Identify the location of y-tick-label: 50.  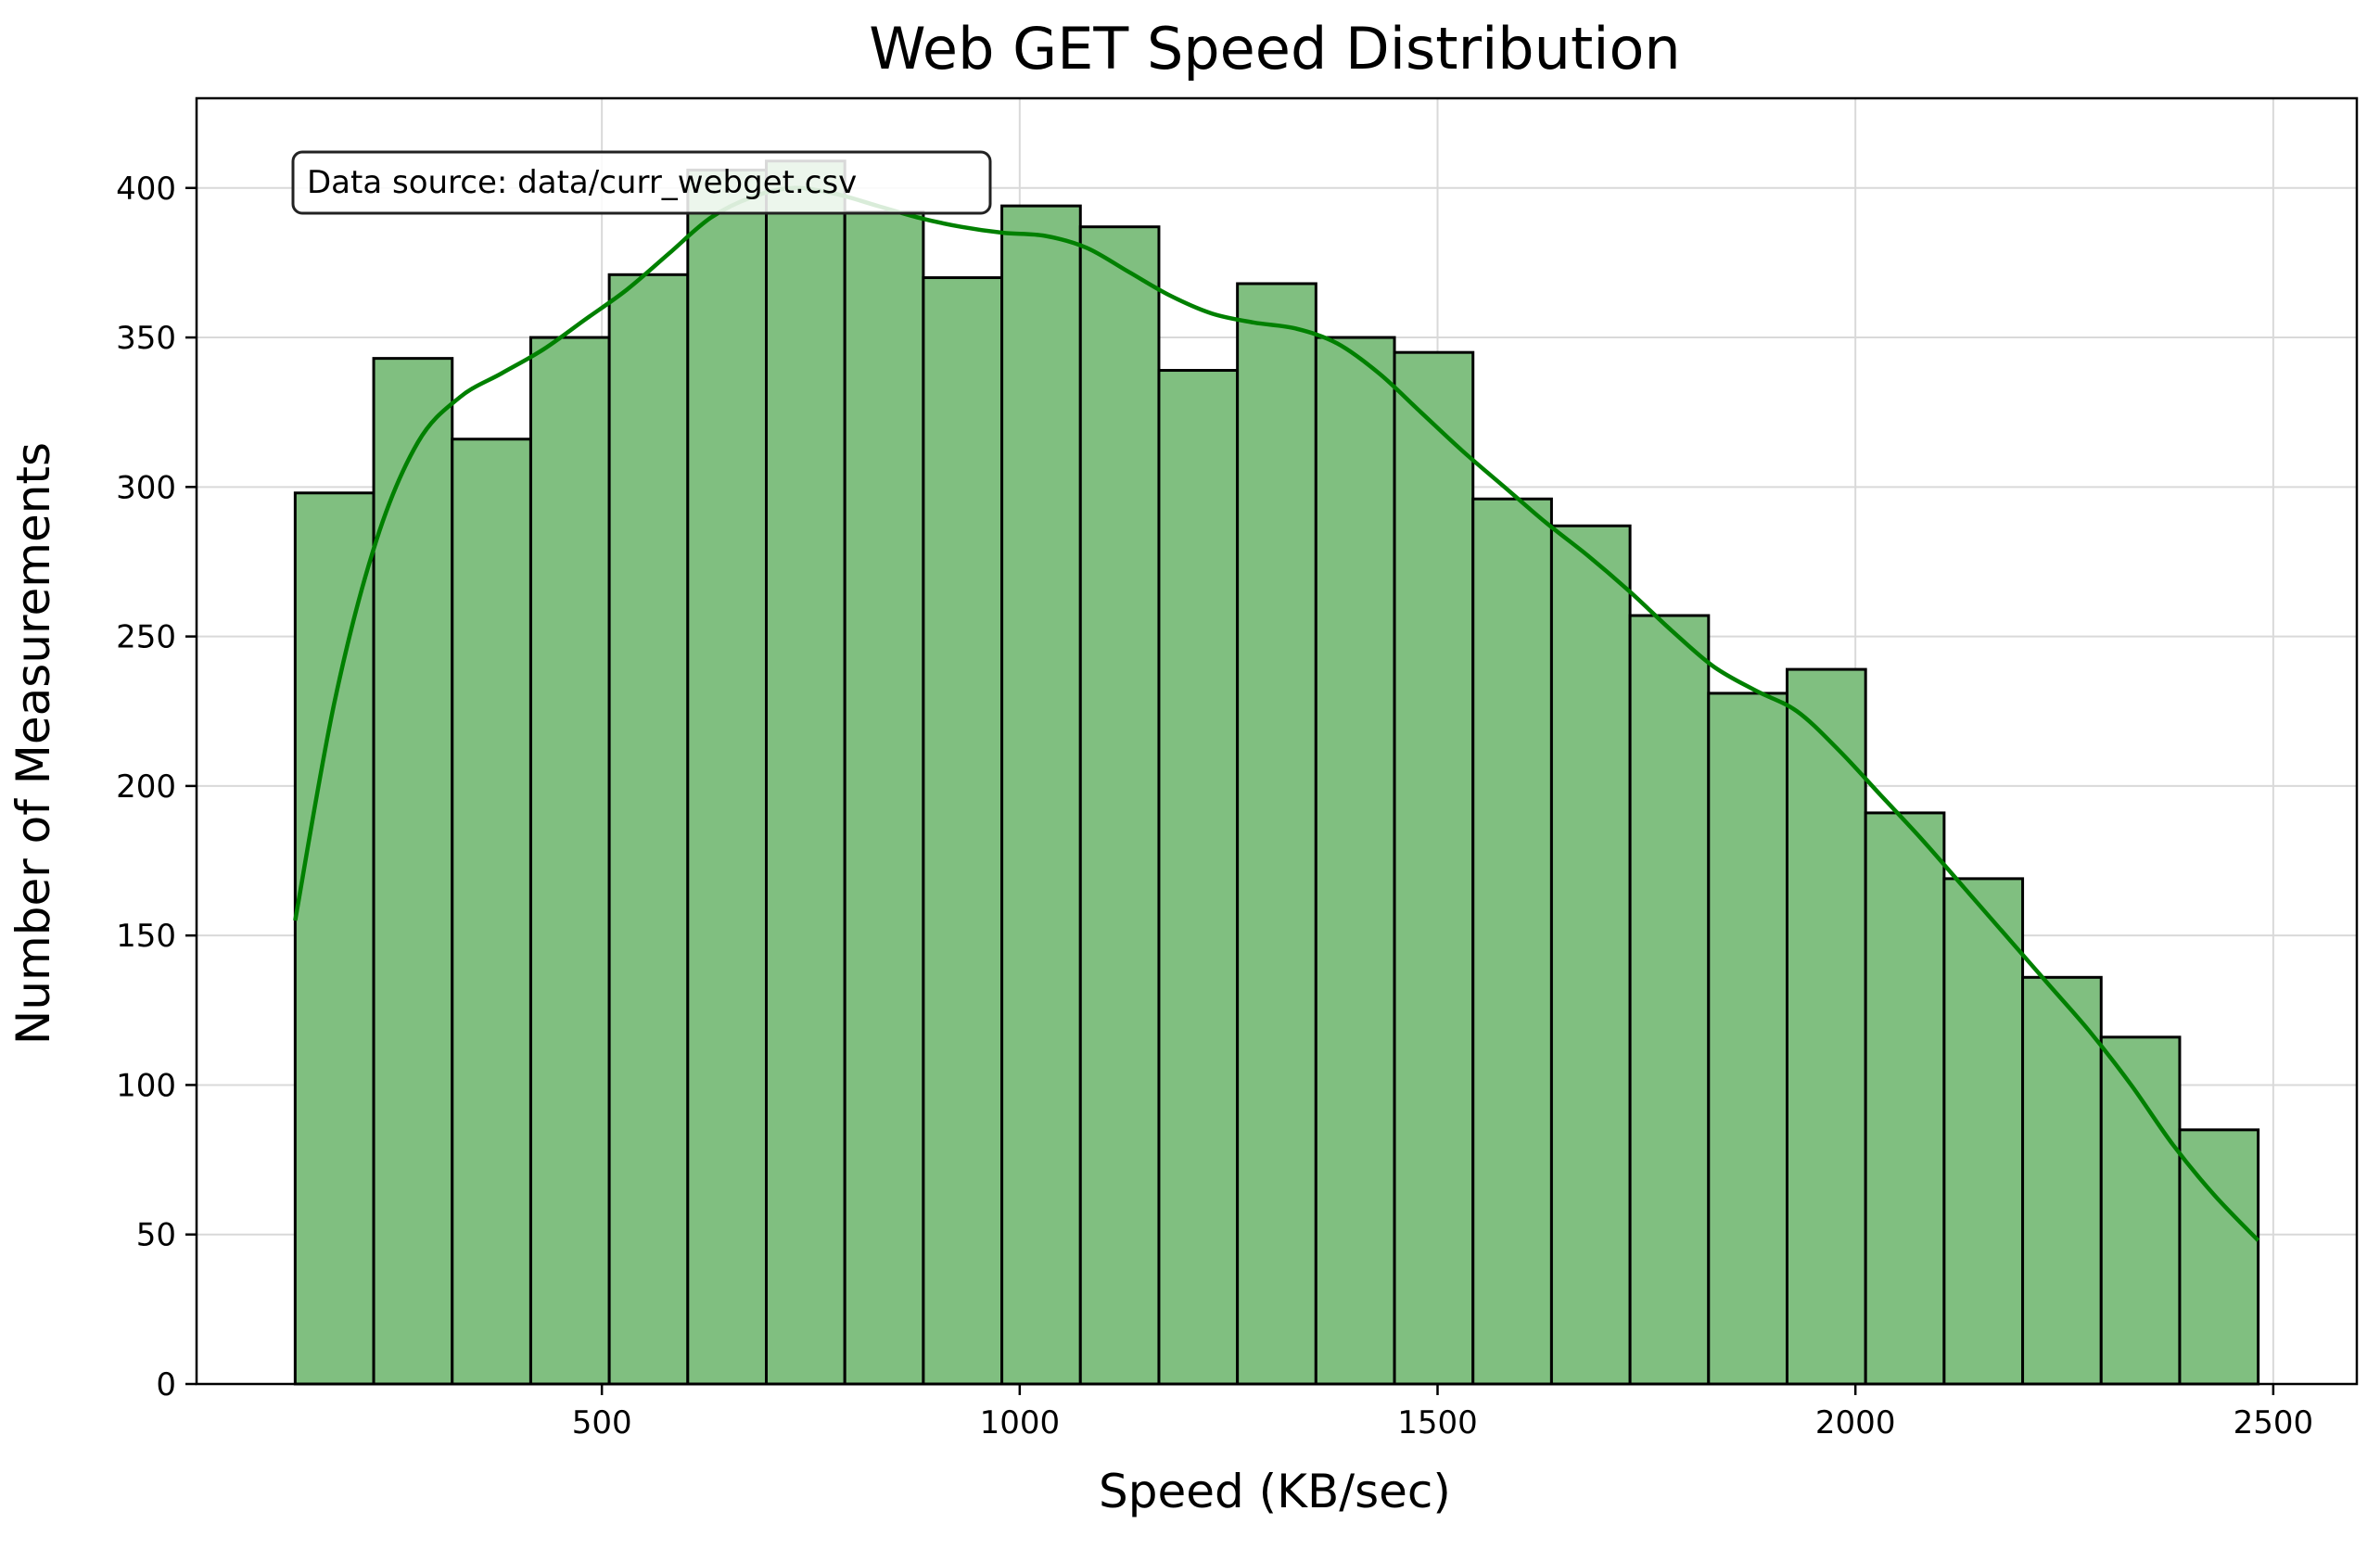
(156, 1235).